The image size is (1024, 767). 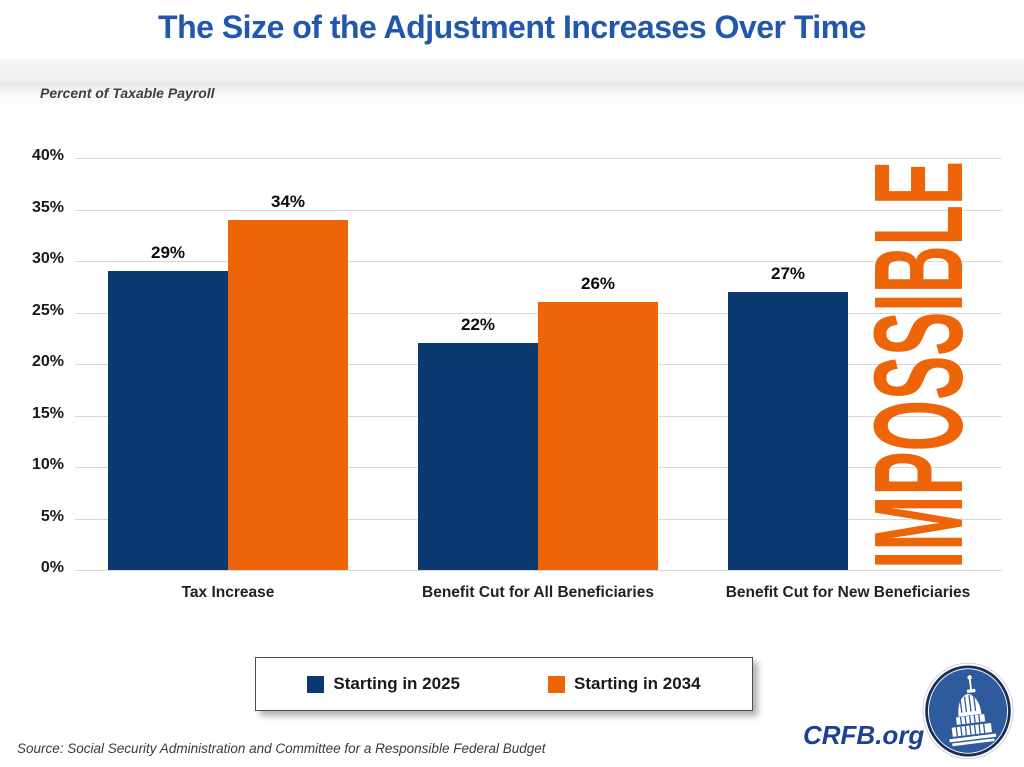 What do you see at coordinates (228, 592) in the screenshot?
I see `category-label: Tax Increase` at bounding box center [228, 592].